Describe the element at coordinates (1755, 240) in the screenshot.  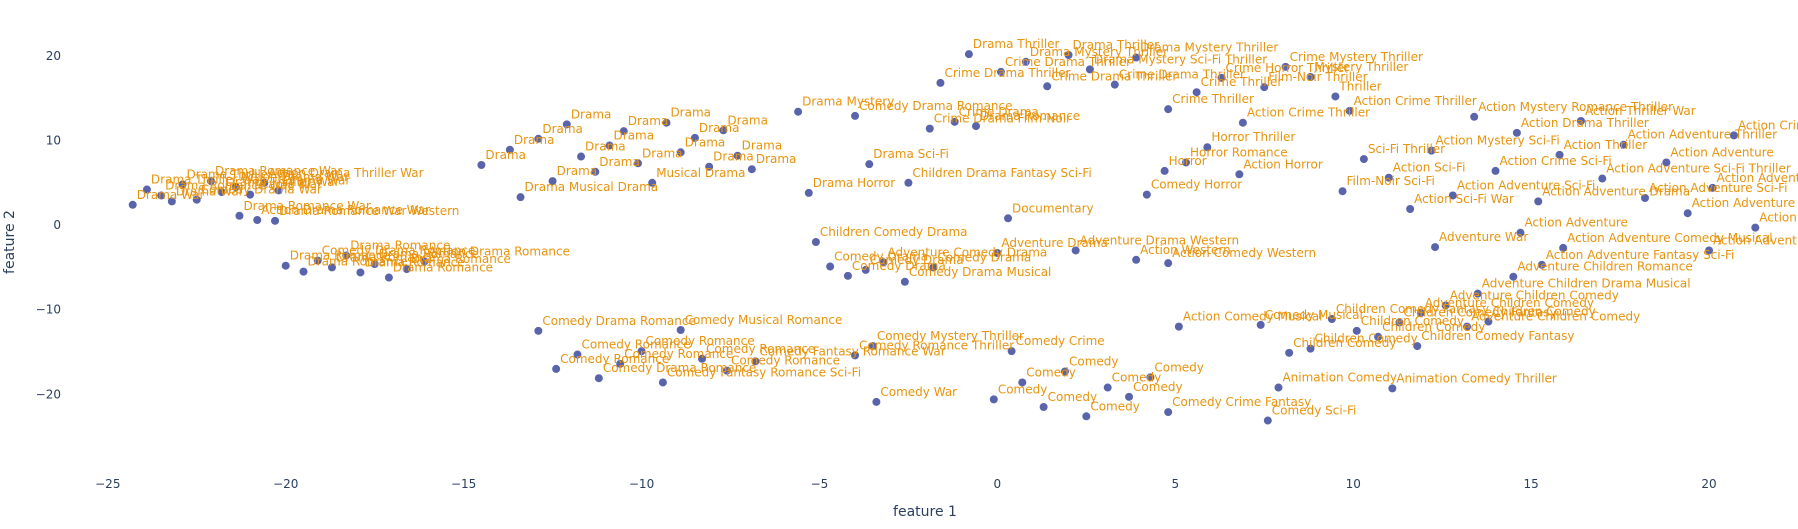
I see `data-point-label: Action Adventure Comedy Romance` at that location.